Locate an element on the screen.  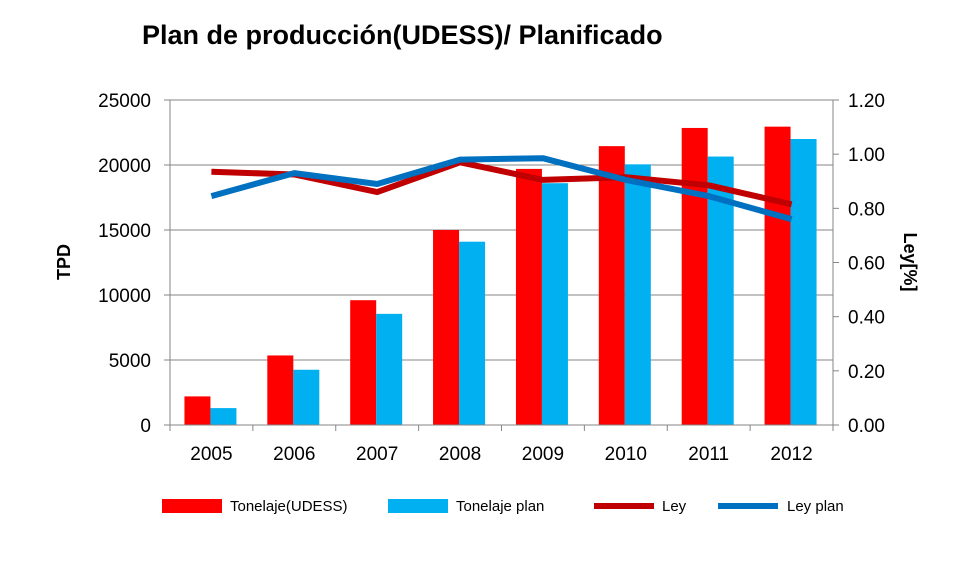
legend: Tonelaje(UDESS) Tonelaje plan Ley Ley plan is located at coordinates (503, 506).